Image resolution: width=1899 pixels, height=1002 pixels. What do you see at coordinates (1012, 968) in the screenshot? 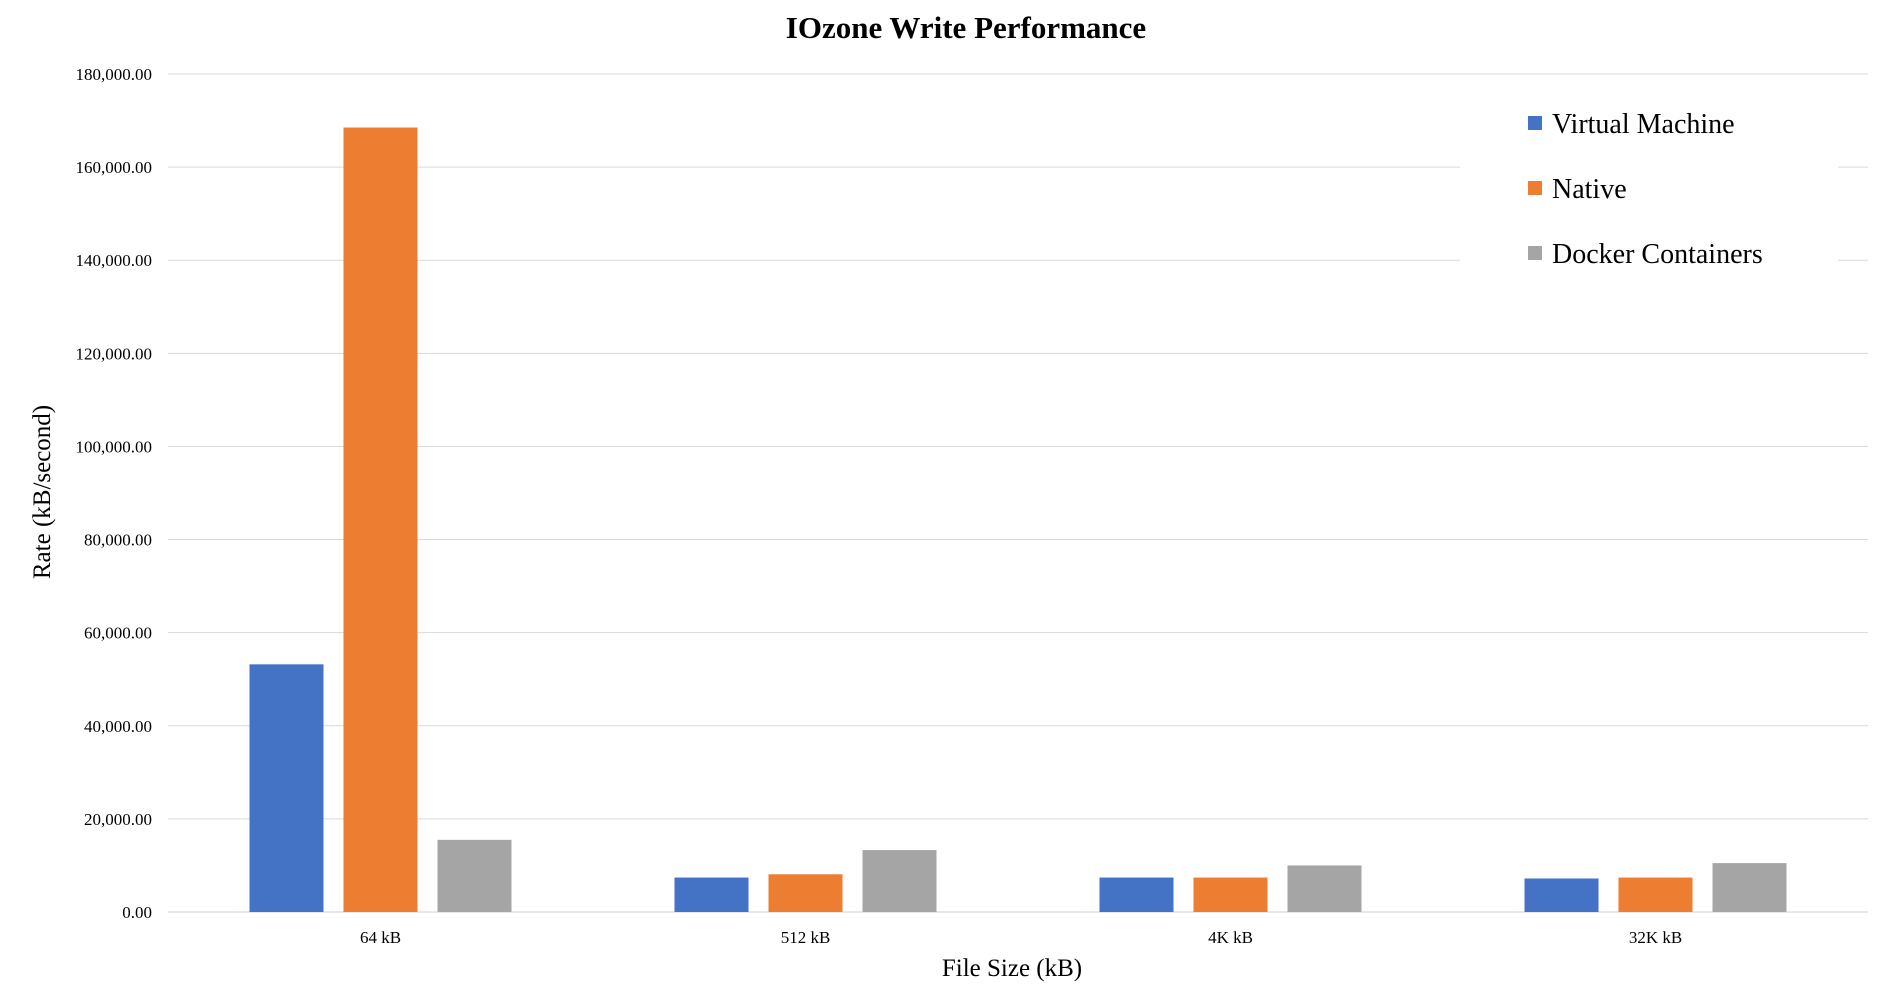
I see `x-axis-label: File Size (kB)` at bounding box center [1012, 968].